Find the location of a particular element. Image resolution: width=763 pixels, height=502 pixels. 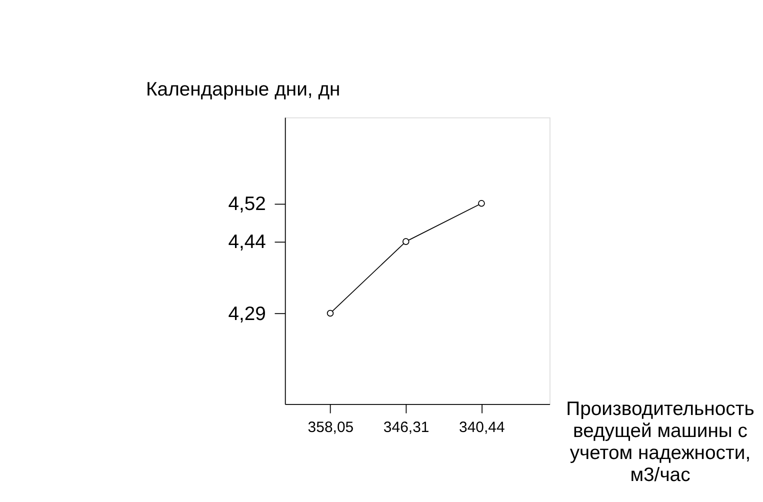

x-tick-label: 346,31 is located at coordinates (406, 427).